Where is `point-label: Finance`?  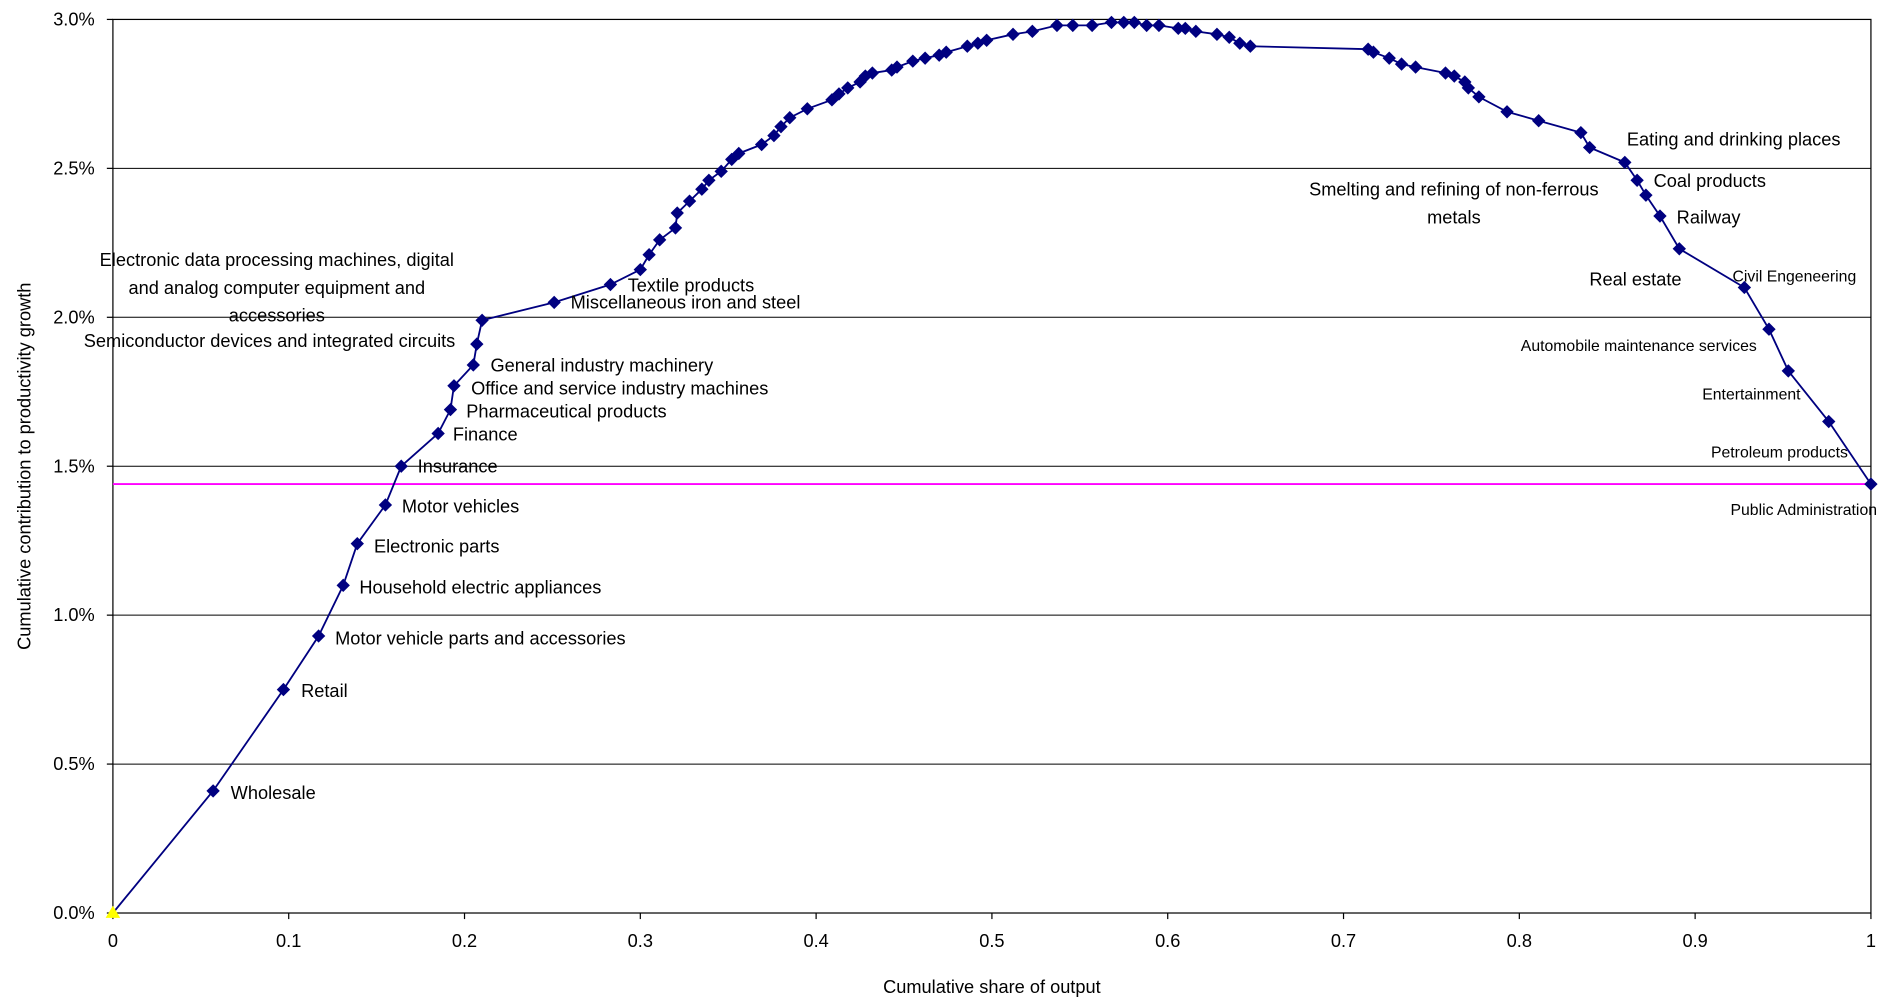 point-label: Finance is located at coordinates (485, 435).